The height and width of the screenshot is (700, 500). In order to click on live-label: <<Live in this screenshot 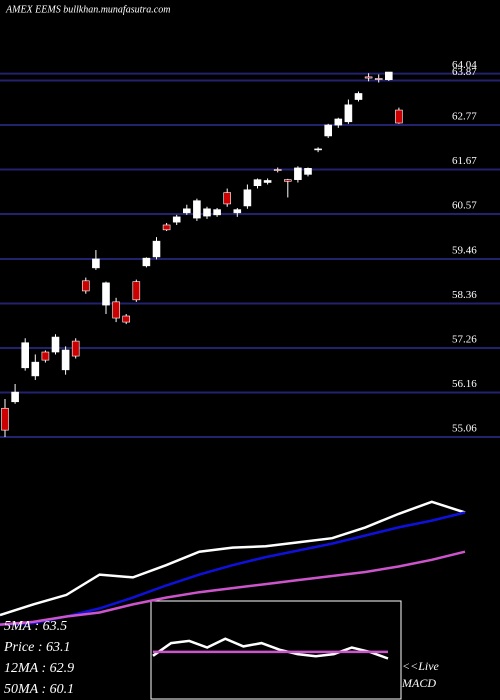, I will do `click(421, 666)`.